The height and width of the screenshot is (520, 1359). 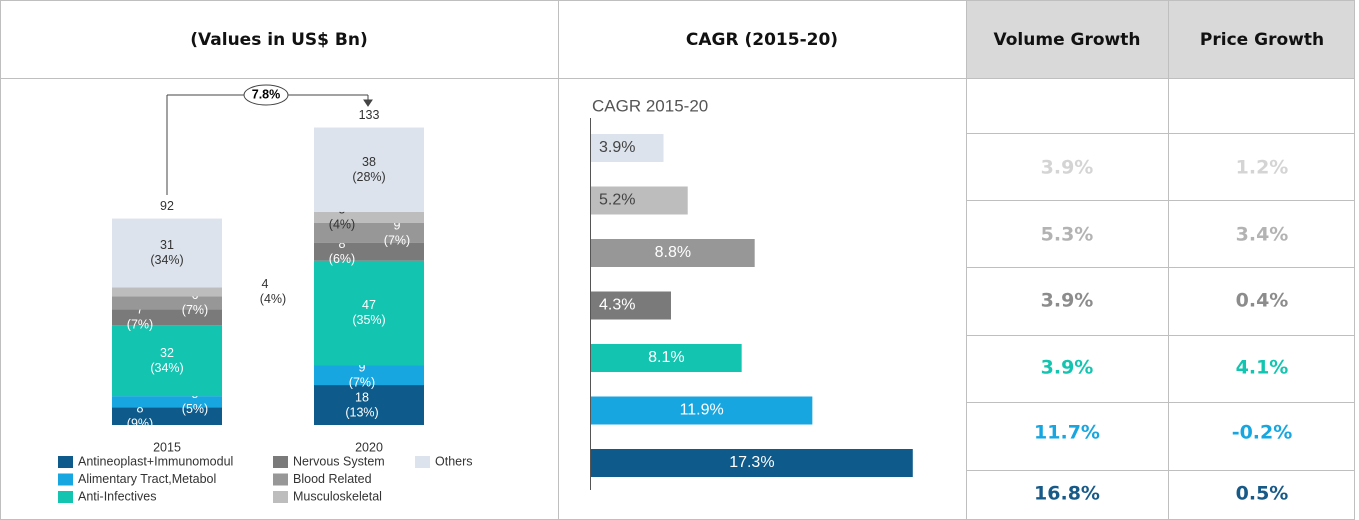 I want to click on chart-title: CAGR 2015-20, so click(x=650, y=105).